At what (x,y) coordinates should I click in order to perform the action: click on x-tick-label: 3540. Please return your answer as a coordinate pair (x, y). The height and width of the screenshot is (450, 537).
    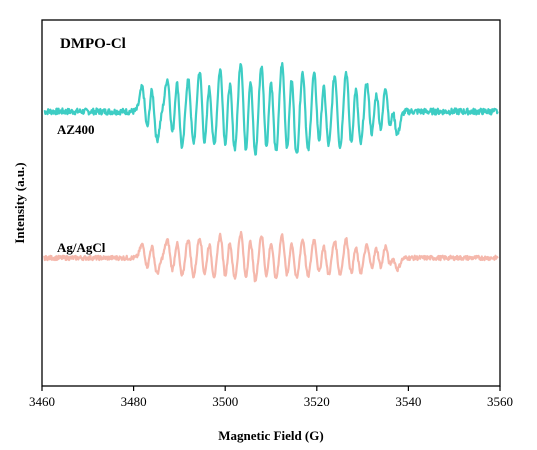
    Looking at the image, I should click on (408, 401).